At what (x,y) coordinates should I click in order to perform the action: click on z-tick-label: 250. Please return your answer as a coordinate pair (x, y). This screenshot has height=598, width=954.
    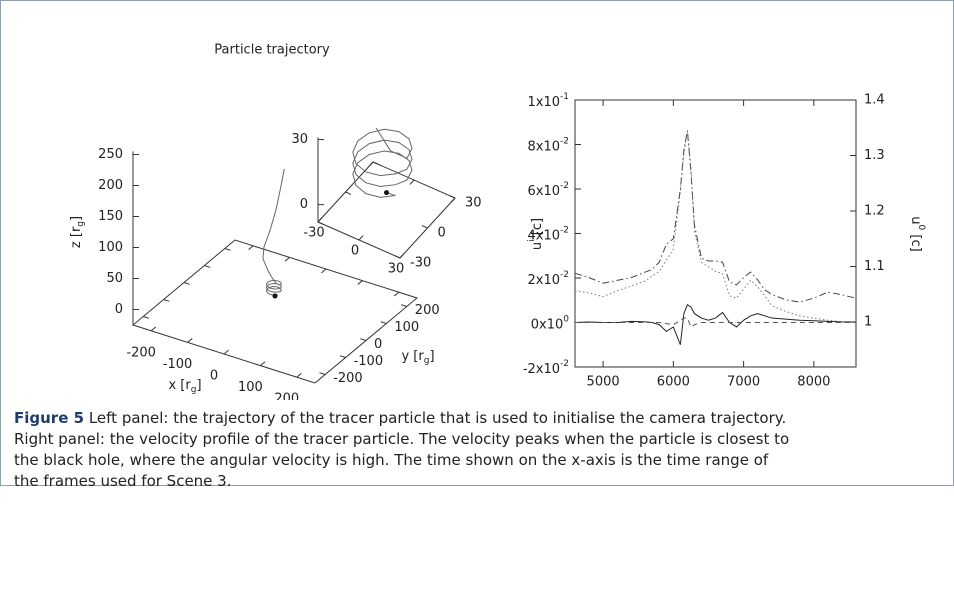
    Looking at the image, I should click on (110, 154).